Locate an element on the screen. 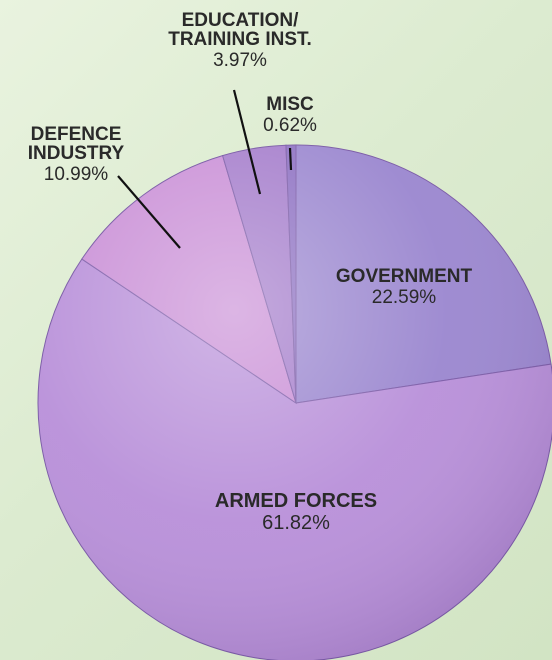 The image size is (552, 660). slice-label-education-training-inst-line-2: TRAINING INST. is located at coordinates (240, 39).